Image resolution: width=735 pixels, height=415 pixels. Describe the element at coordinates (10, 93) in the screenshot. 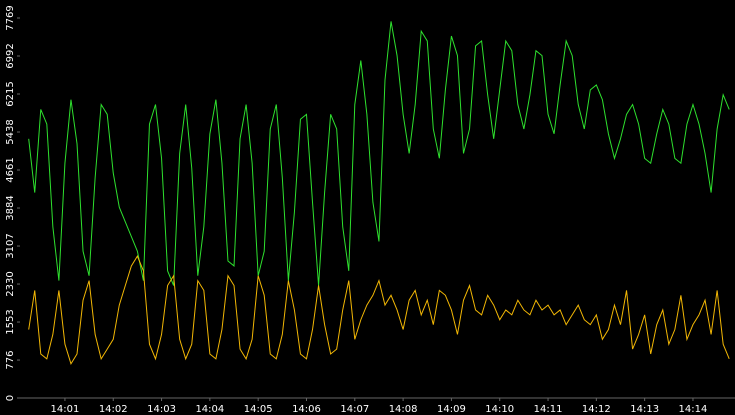

I see `y-tick-label: 6215` at that location.